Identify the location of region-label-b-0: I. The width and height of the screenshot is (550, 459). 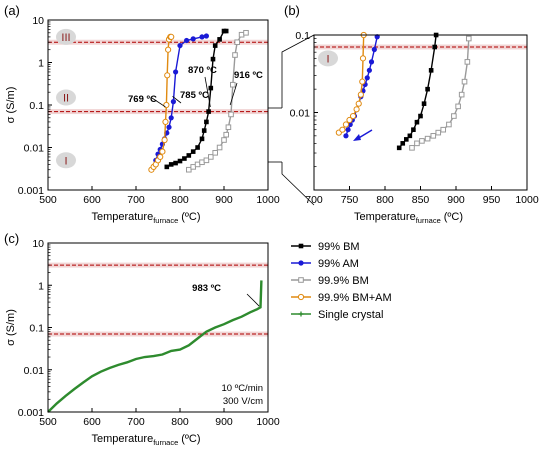
(327, 59).